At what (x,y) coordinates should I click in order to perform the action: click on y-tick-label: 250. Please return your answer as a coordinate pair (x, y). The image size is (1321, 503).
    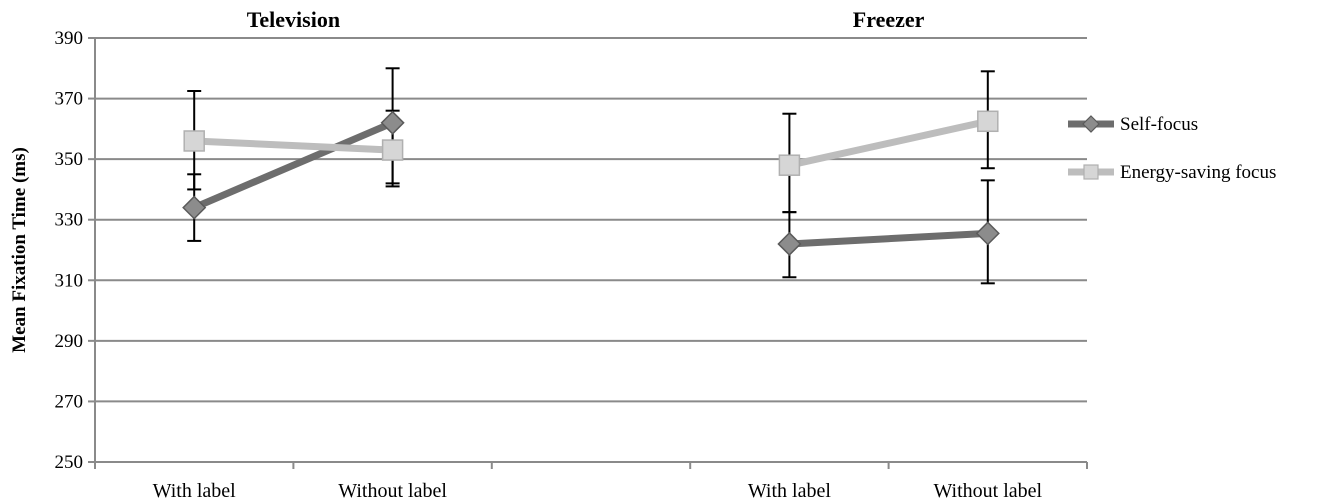
    Looking at the image, I should click on (69, 462).